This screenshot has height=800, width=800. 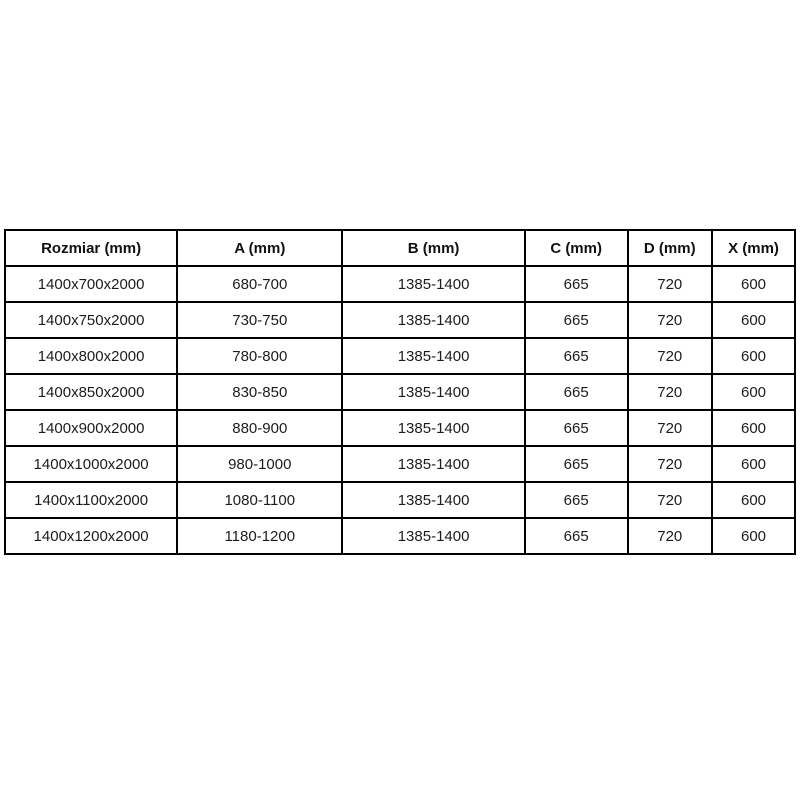 What do you see at coordinates (260, 248) in the screenshot?
I see `header-cell-a: A (mm)` at bounding box center [260, 248].